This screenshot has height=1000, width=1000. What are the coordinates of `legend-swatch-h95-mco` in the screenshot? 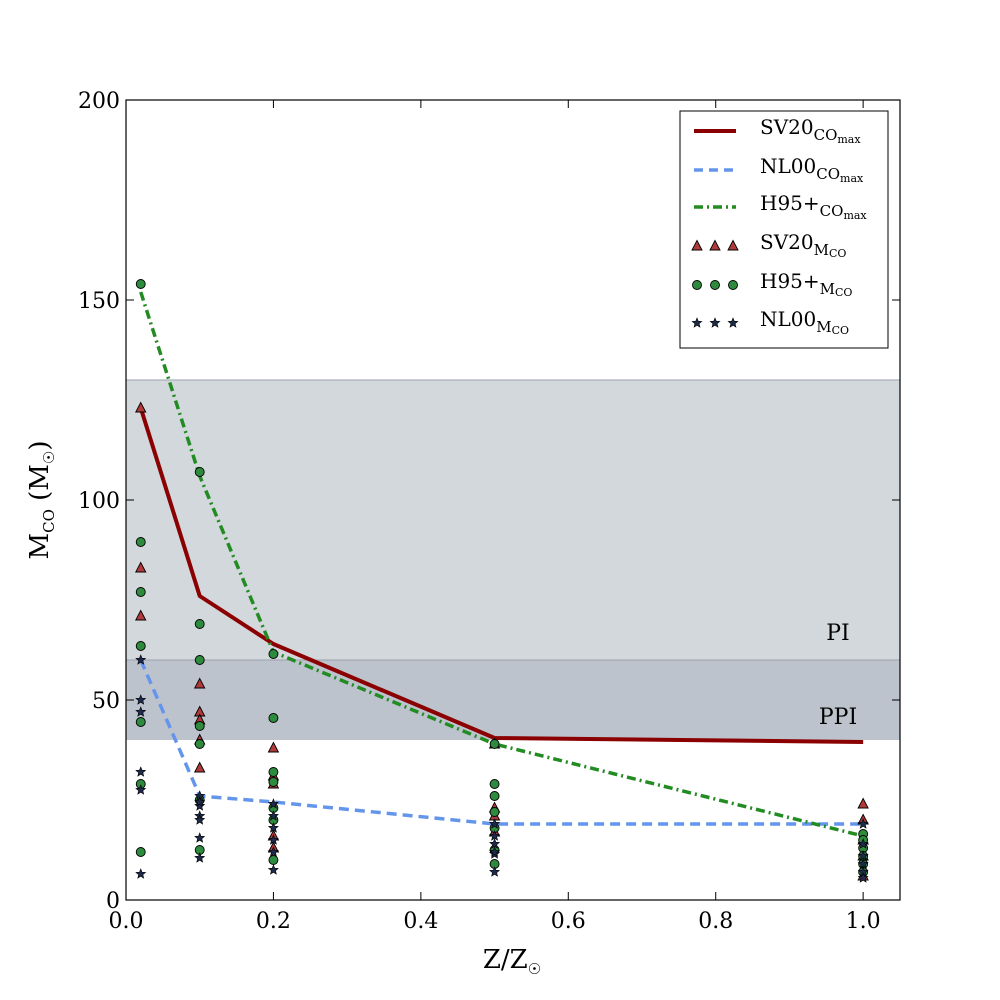 It's located at (715, 285).